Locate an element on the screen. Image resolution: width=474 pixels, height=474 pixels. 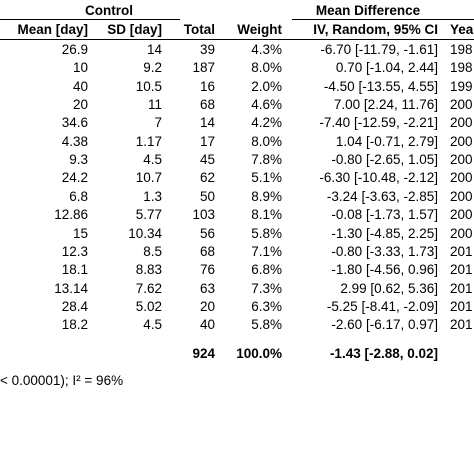
cell-mean: 15 is located at coordinates (80, 233).